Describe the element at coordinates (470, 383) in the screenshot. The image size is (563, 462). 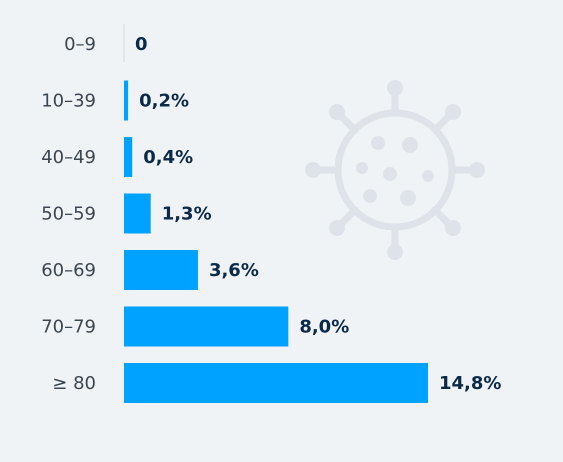
I see `value-label: 14,8%` at that location.